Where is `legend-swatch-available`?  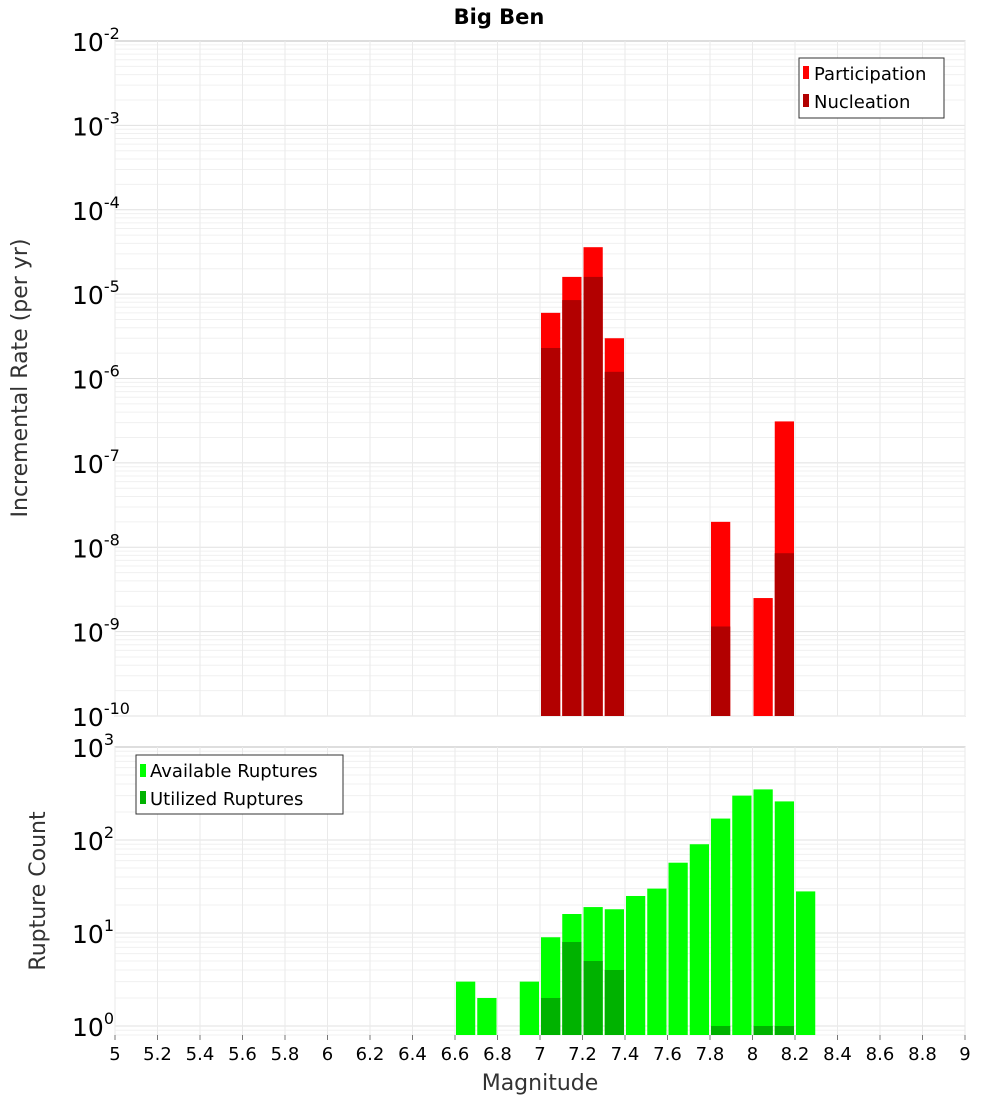 legend-swatch-available is located at coordinates (143, 770).